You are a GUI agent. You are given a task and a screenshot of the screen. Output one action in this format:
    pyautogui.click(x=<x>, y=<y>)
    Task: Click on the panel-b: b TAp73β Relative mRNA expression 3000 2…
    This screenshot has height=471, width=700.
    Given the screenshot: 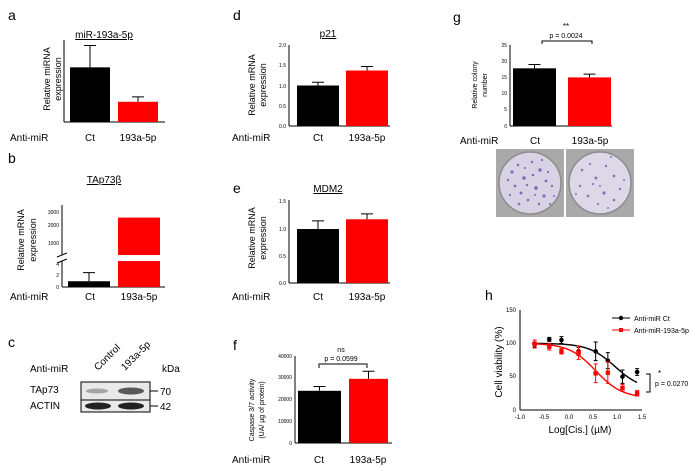 What is the action you would take?
    pyautogui.click(x=86, y=226)
    